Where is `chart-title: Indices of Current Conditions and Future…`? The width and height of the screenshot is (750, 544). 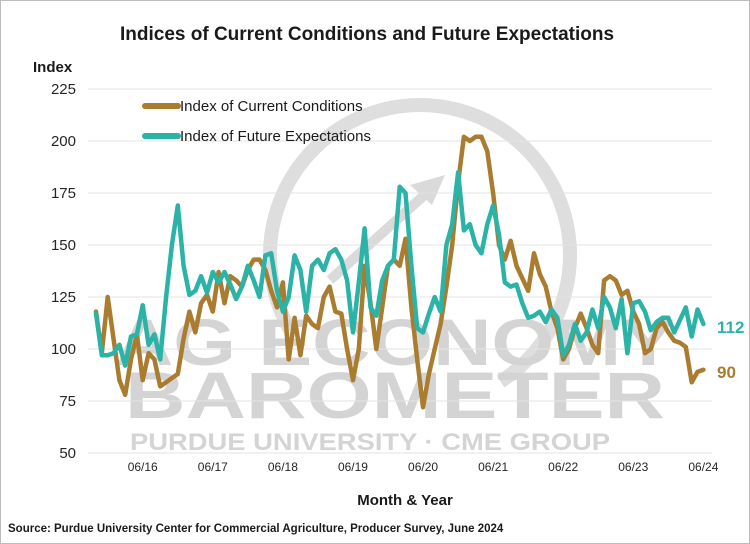
chart-title: Indices of Current Conditions and Future… is located at coordinates (367, 34).